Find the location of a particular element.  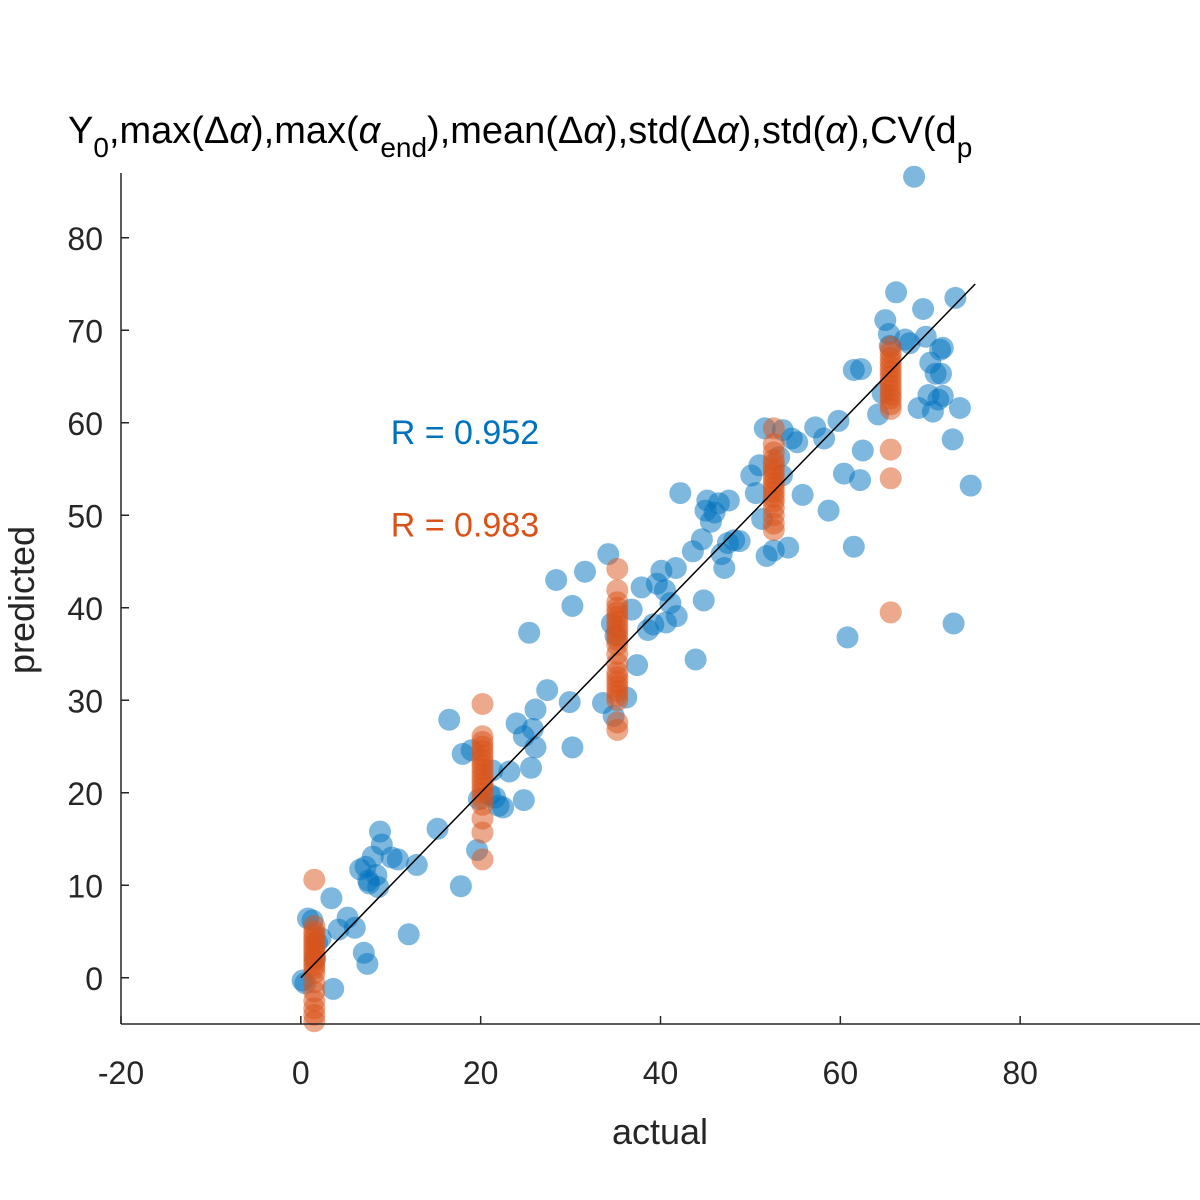

x-tick-label: 20 is located at coordinates (481, 1073).